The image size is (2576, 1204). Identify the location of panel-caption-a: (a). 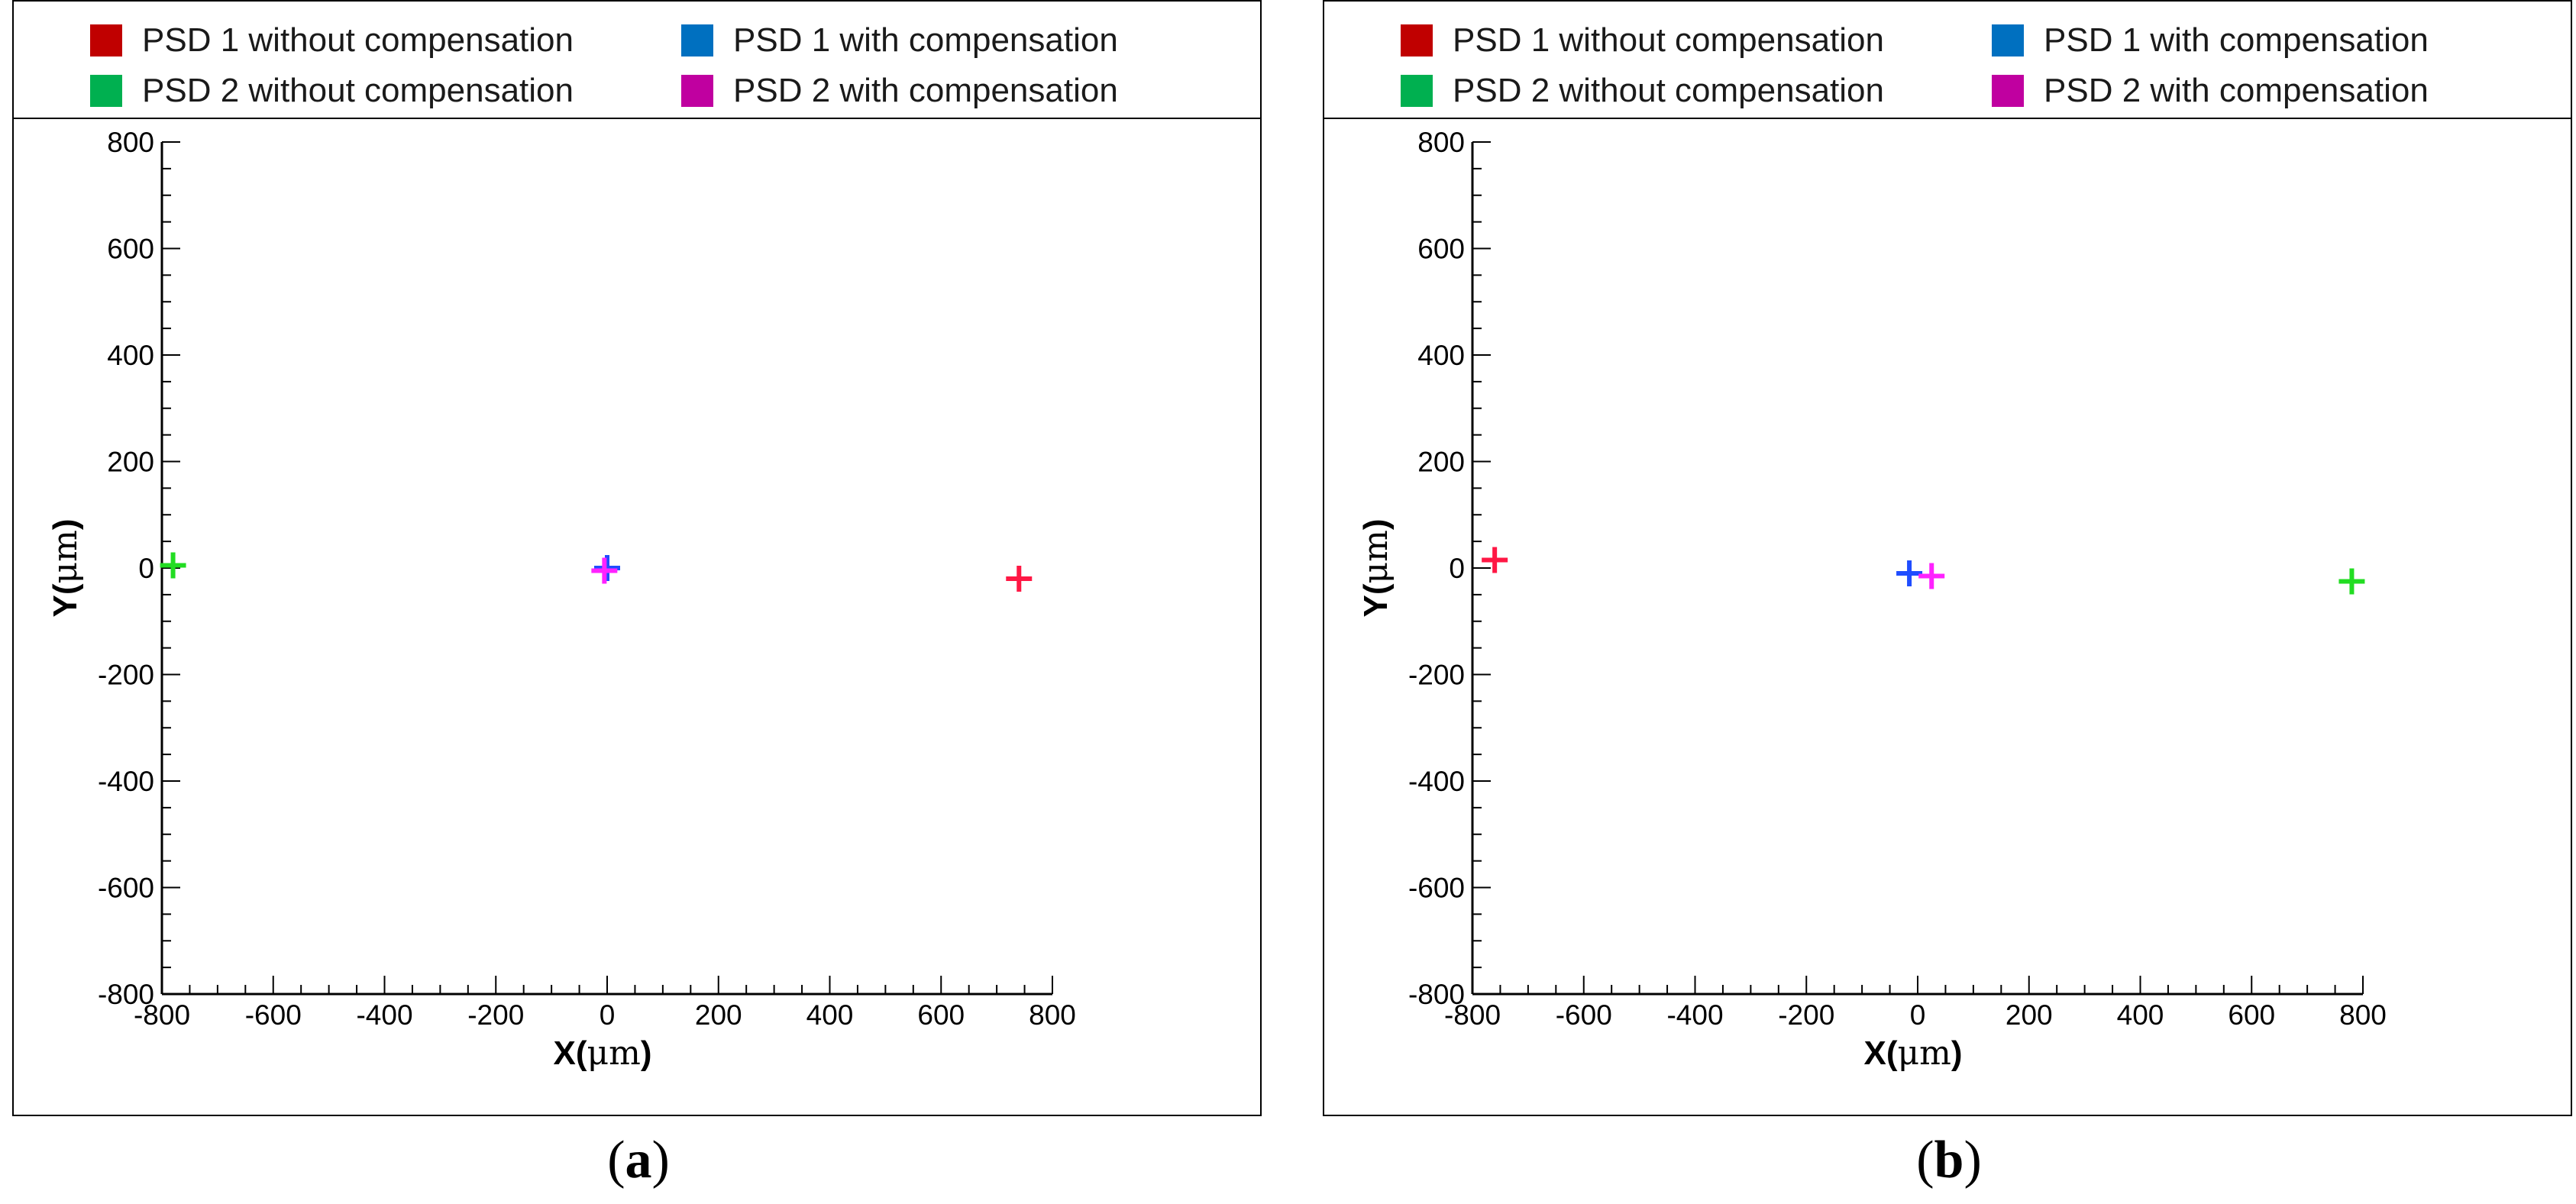
(638, 1160).